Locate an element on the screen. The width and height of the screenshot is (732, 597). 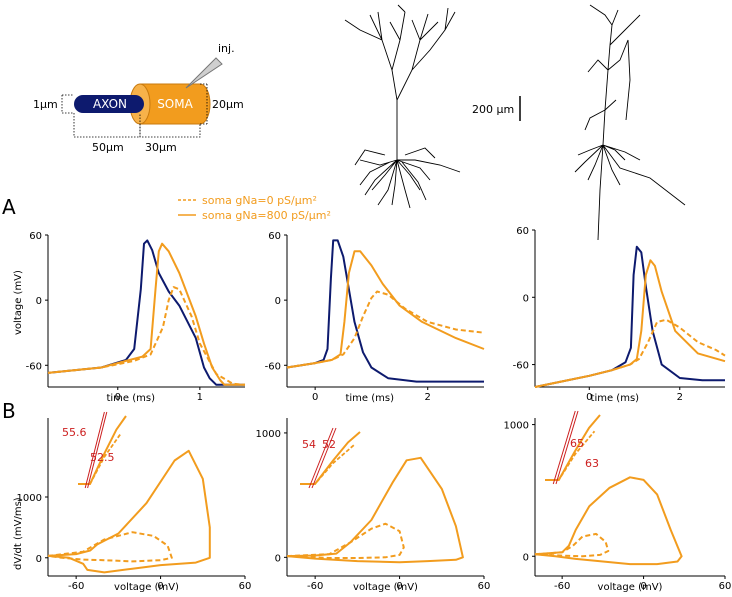
chart-a2: -60 0 60 0 2 time (ms) is located at coordinates (375, 317).